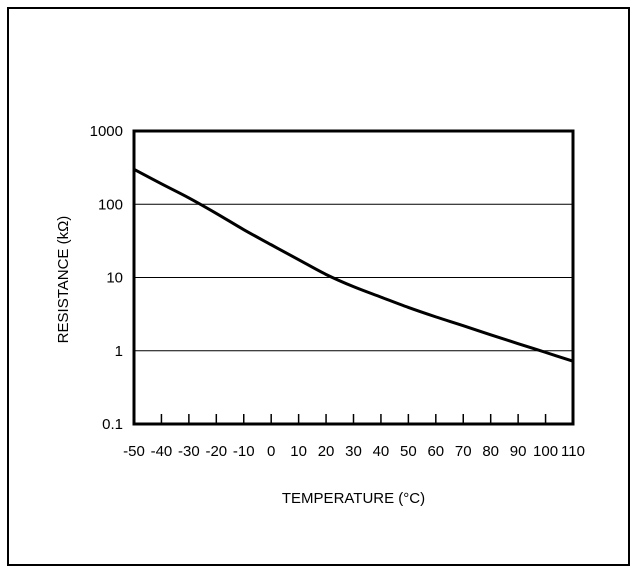 This screenshot has height=573, width=639. I want to click on x-tick-label: 0, so click(271, 451).